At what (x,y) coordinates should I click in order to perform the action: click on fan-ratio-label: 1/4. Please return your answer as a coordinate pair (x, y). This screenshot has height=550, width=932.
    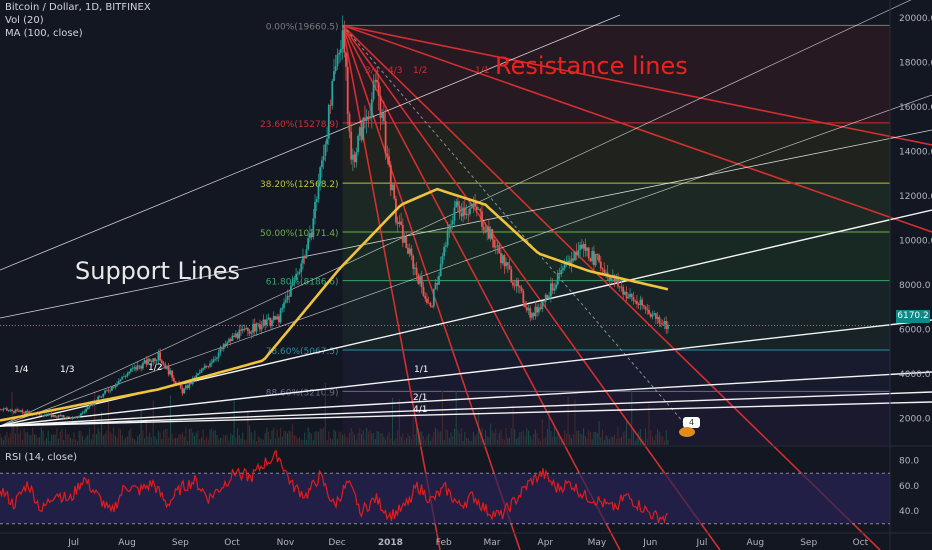
    Looking at the image, I should click on (21, 370).